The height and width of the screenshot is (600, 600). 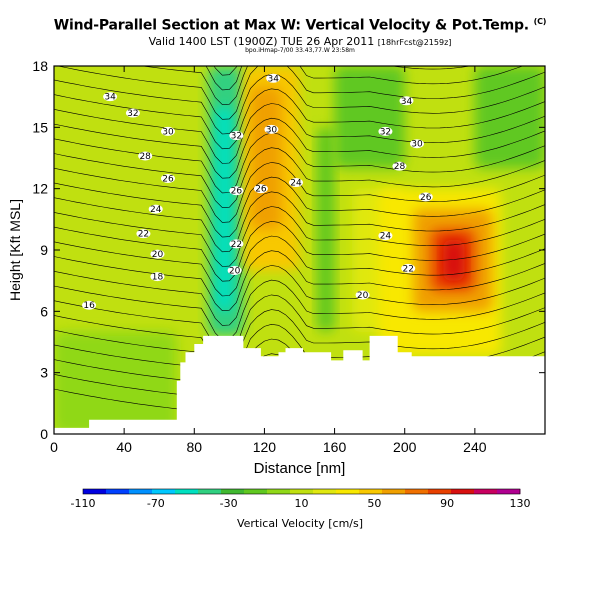 I want to click on isentrope-label: 16, so click(x=89, y=305).